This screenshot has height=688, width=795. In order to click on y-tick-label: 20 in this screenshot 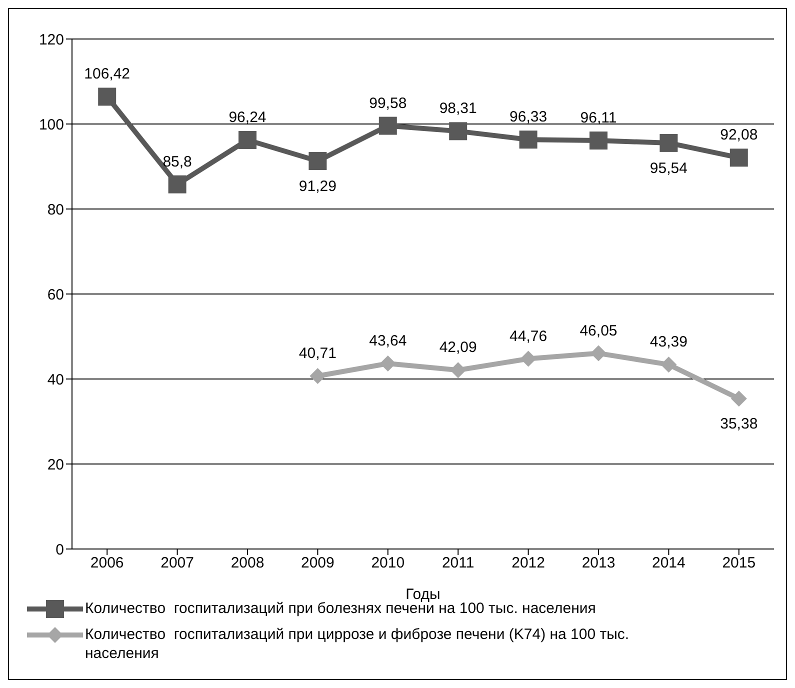, I will do `click(55, 465)`.